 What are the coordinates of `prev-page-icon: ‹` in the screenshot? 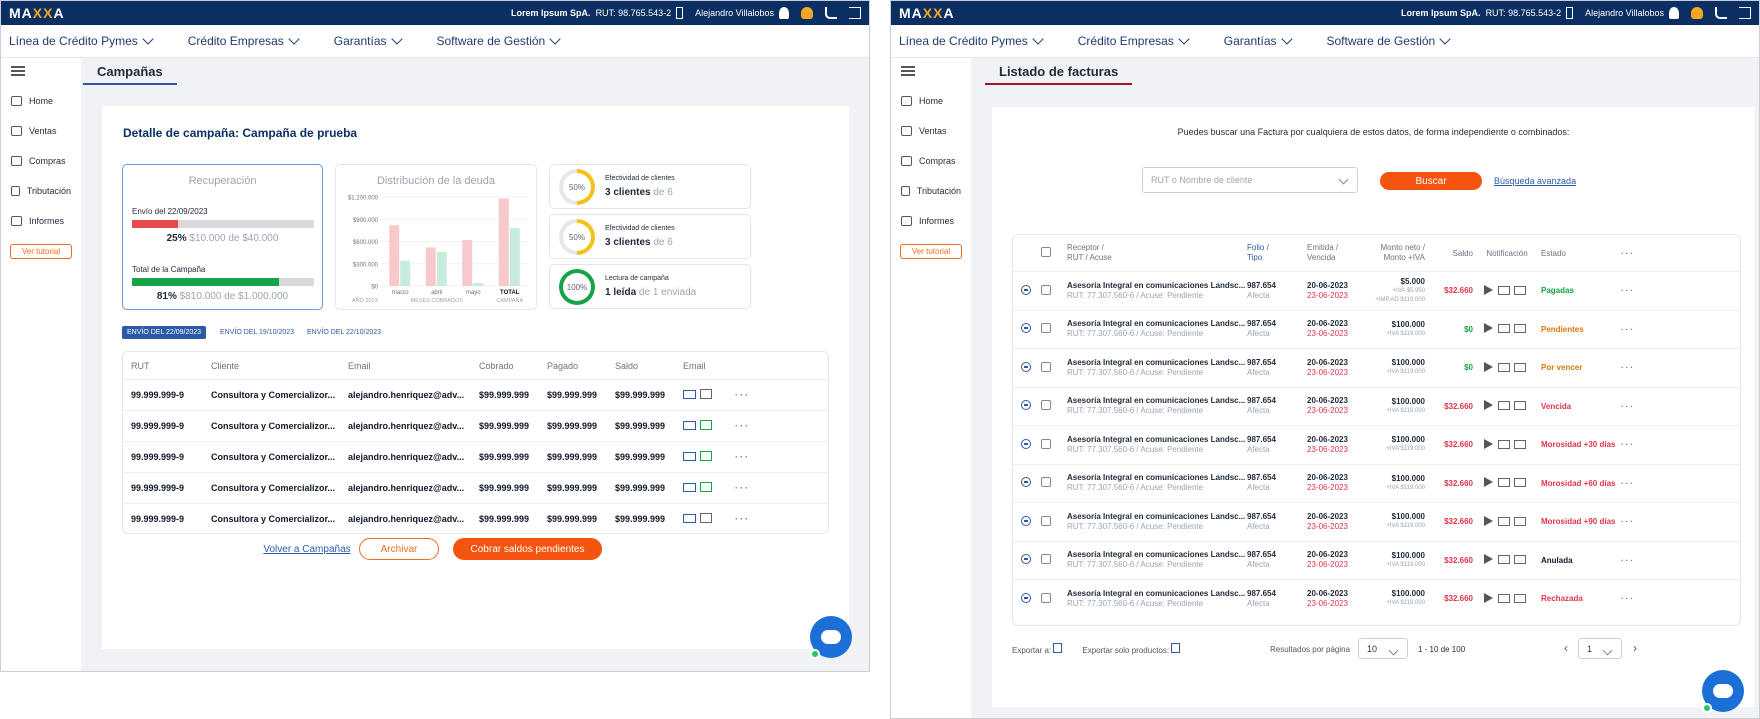 It's located at (1566, 648).